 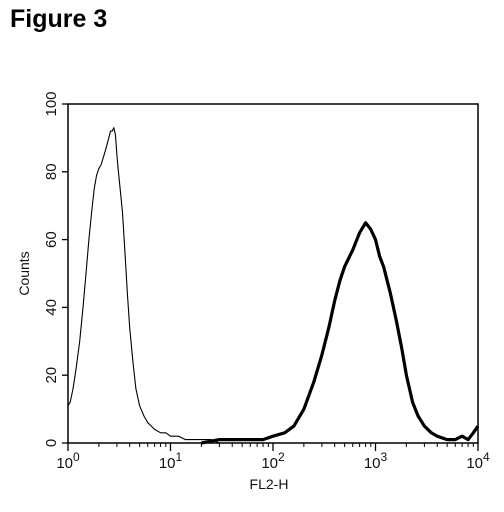 I want to click on x-tick-label: 10⁴, so click(x=478, y=461).